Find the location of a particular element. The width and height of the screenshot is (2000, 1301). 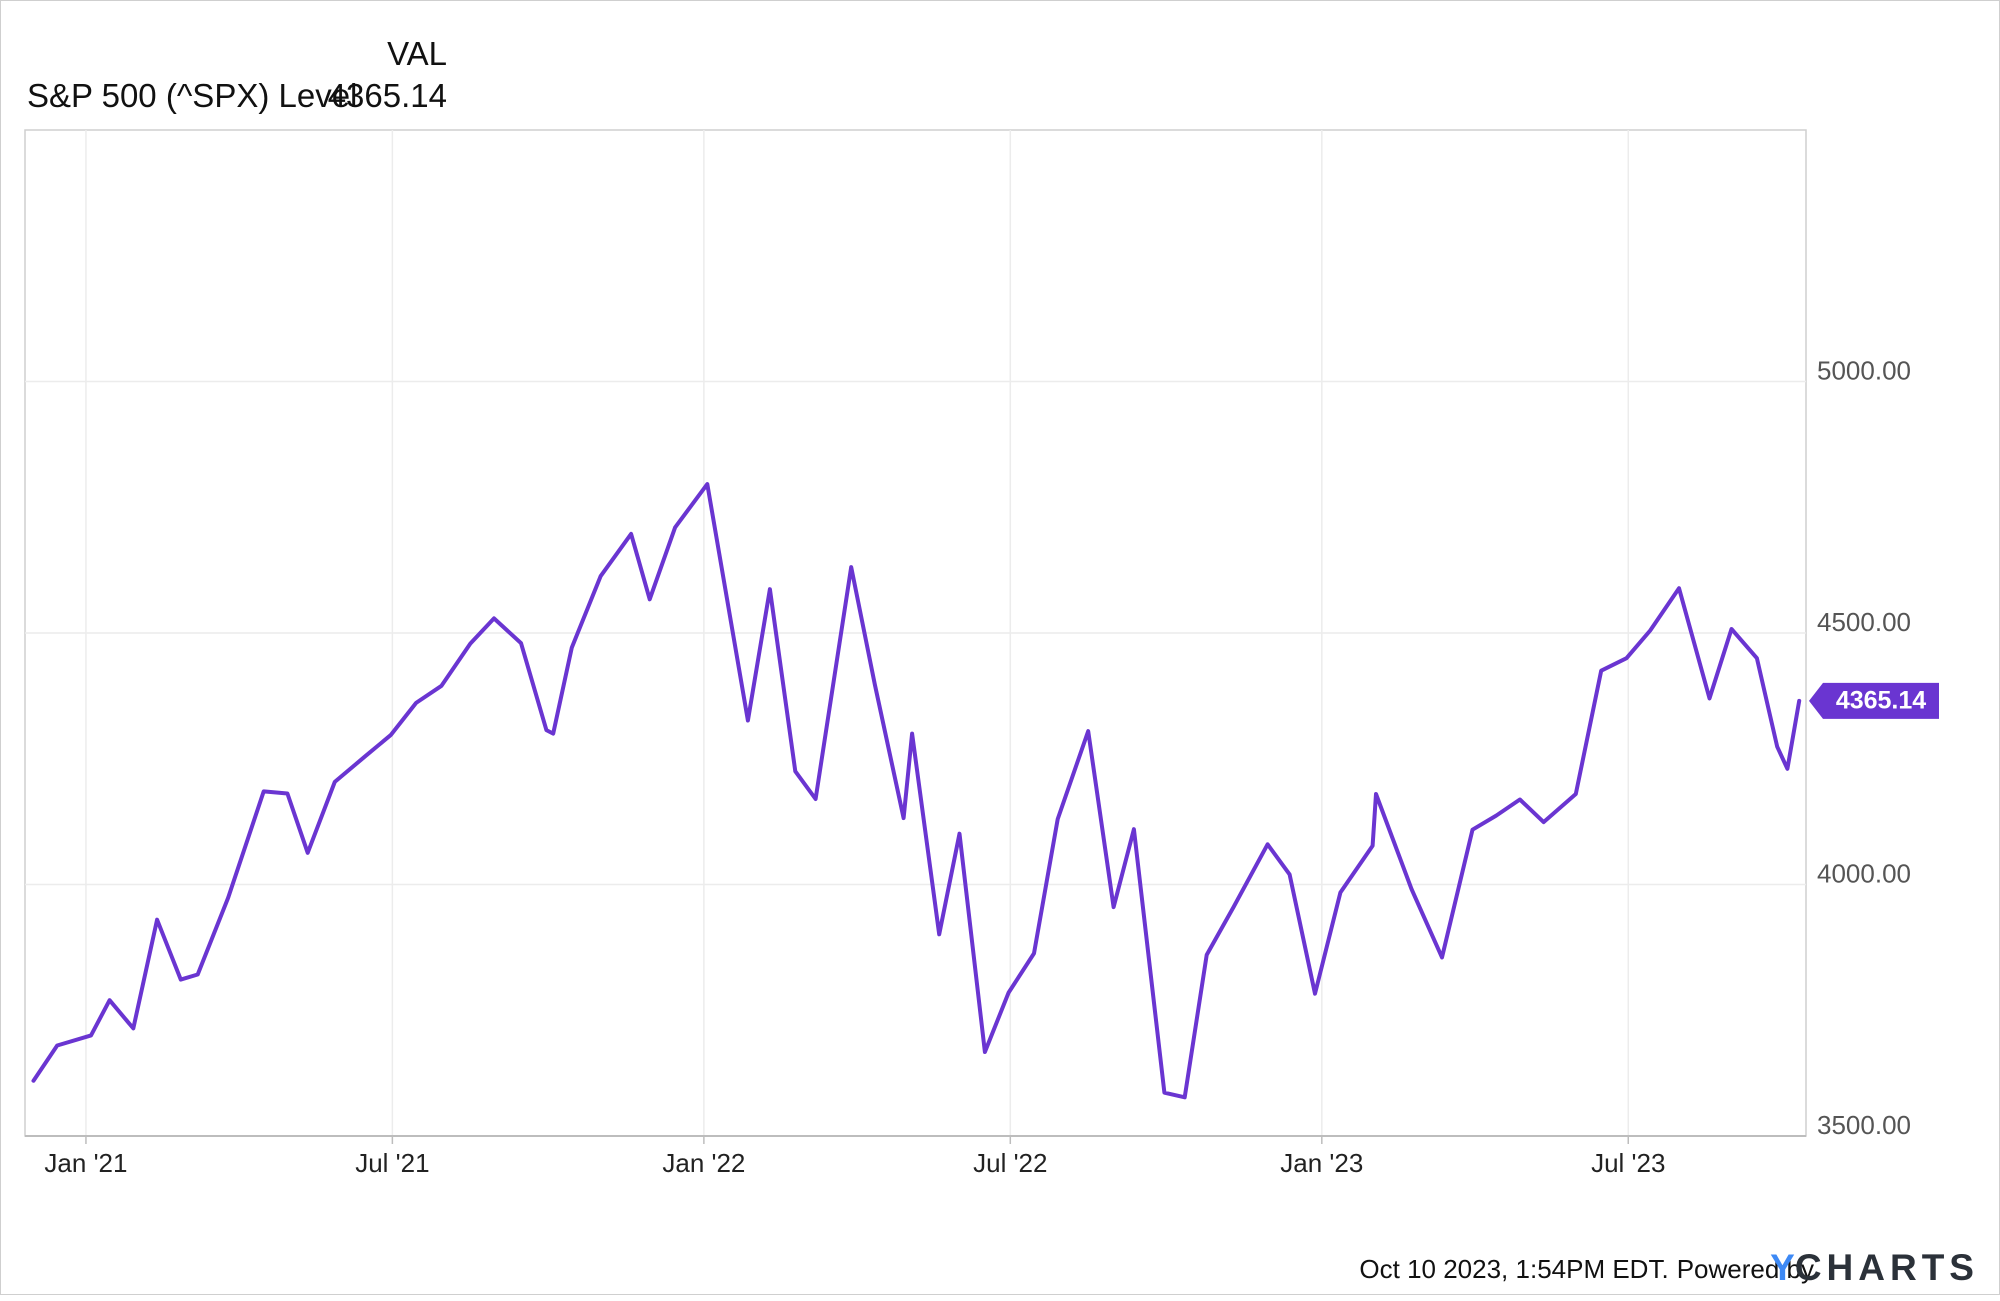

y-tick-label: 3500.00 is located at coordinates (1864, 1125).